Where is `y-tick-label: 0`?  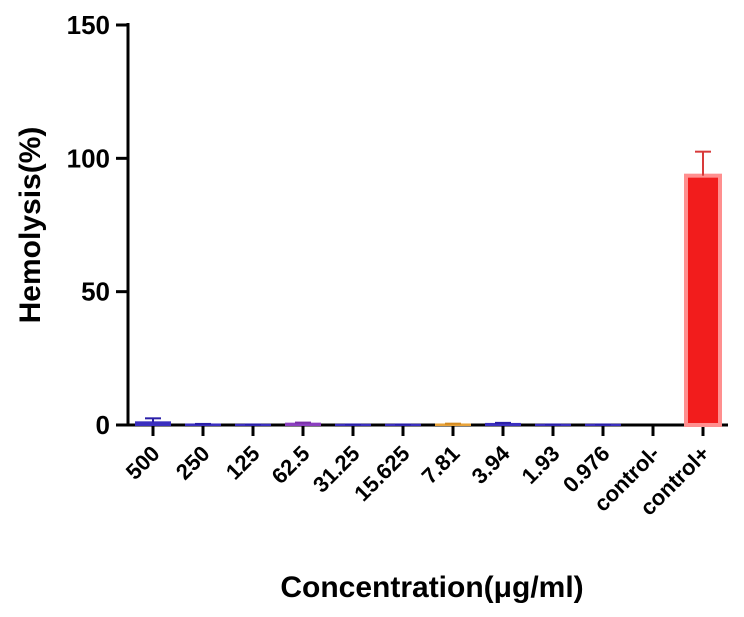 y-tick-label: 0 is located at coordinates (103, 425).